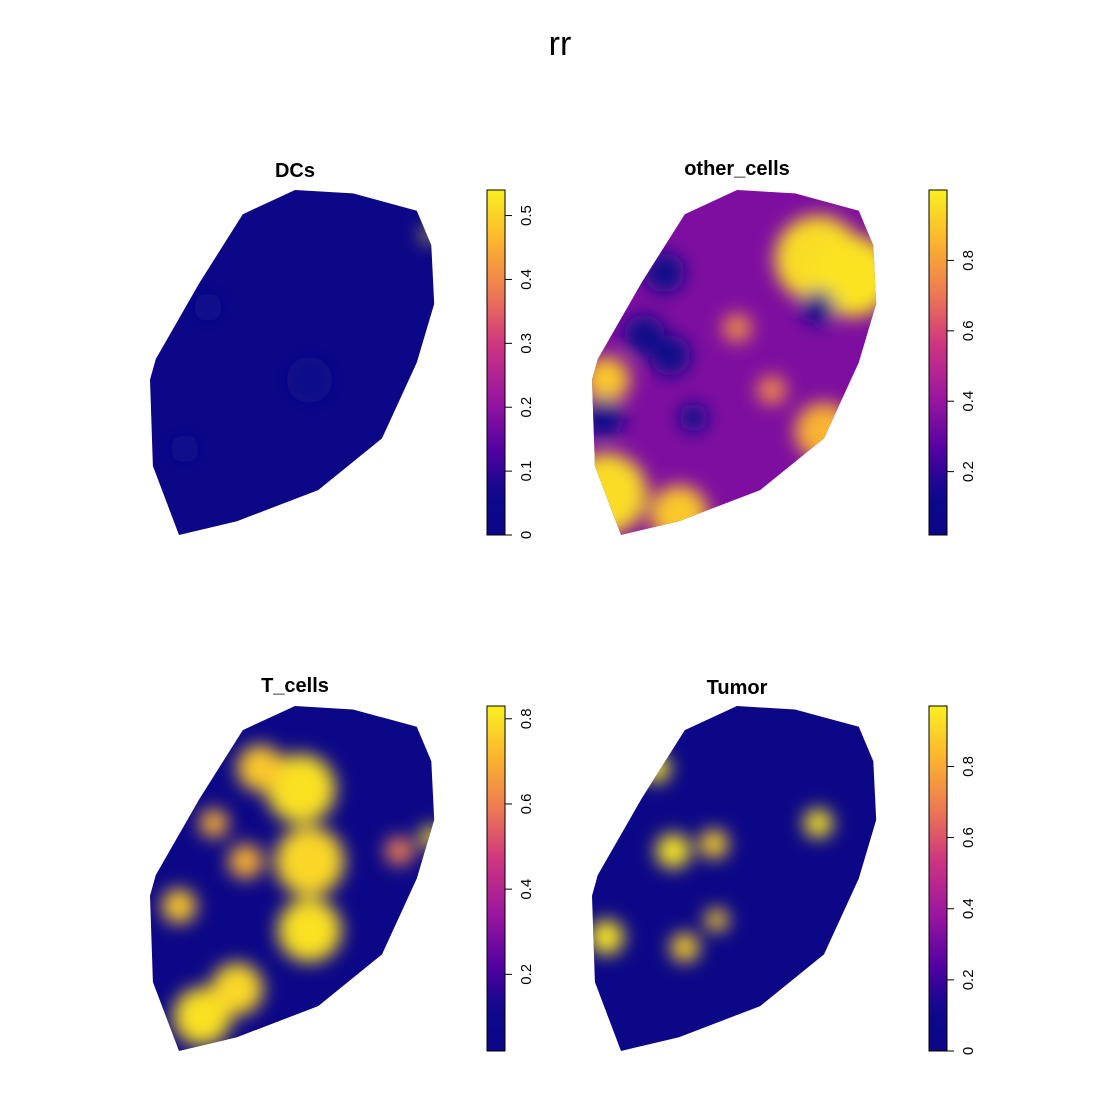  I want to click on colorbar-tick-label: 0.5, so click(526, 215).